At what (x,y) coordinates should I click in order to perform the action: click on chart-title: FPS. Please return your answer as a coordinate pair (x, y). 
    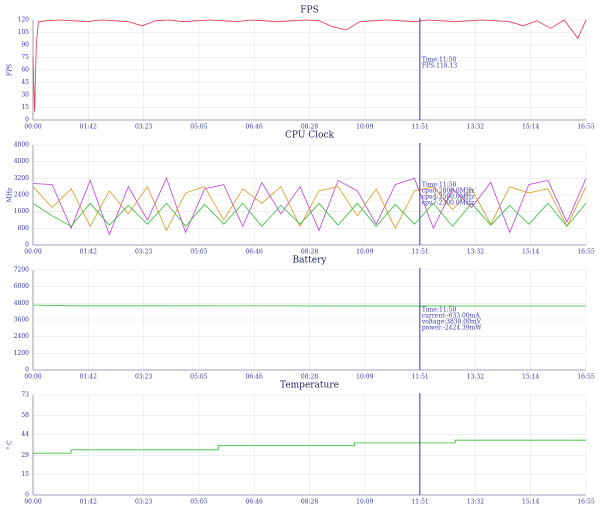
    Looking at the image, I should click on (309, 11).